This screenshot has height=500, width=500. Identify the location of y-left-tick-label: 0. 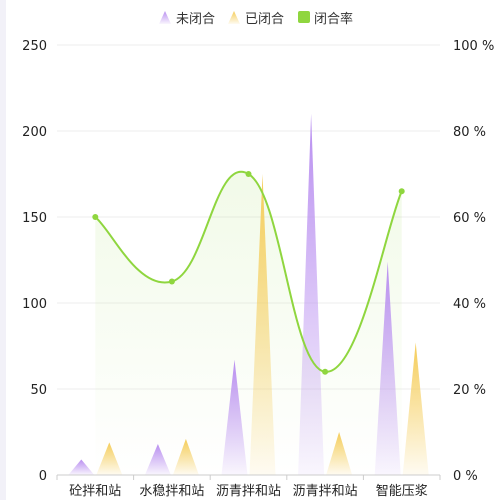
(43, 476).